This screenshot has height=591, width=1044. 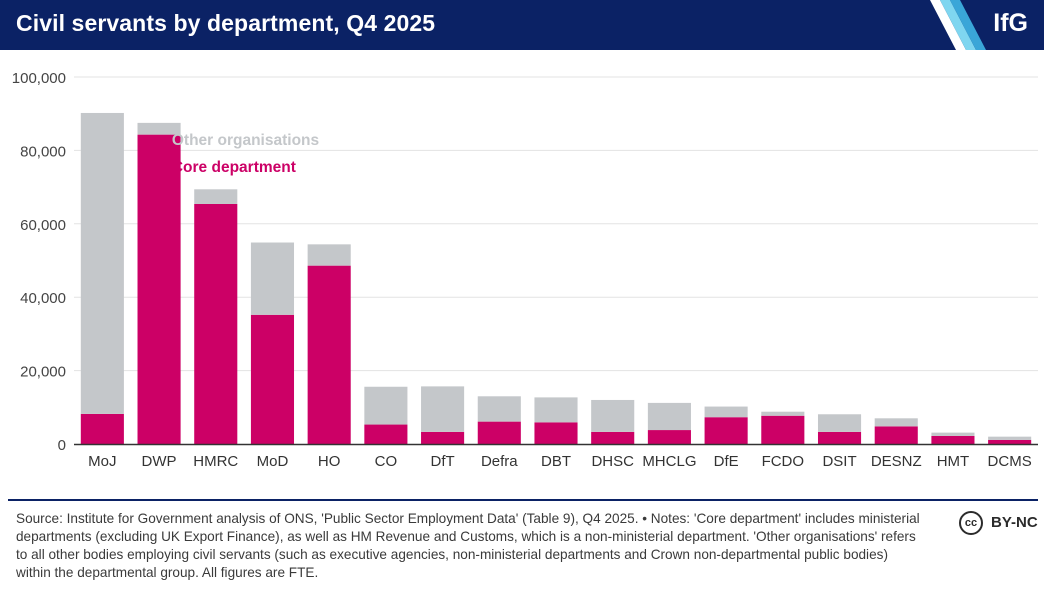 I want to click on x-tick-label: MoD, so click(x=273, y=461).